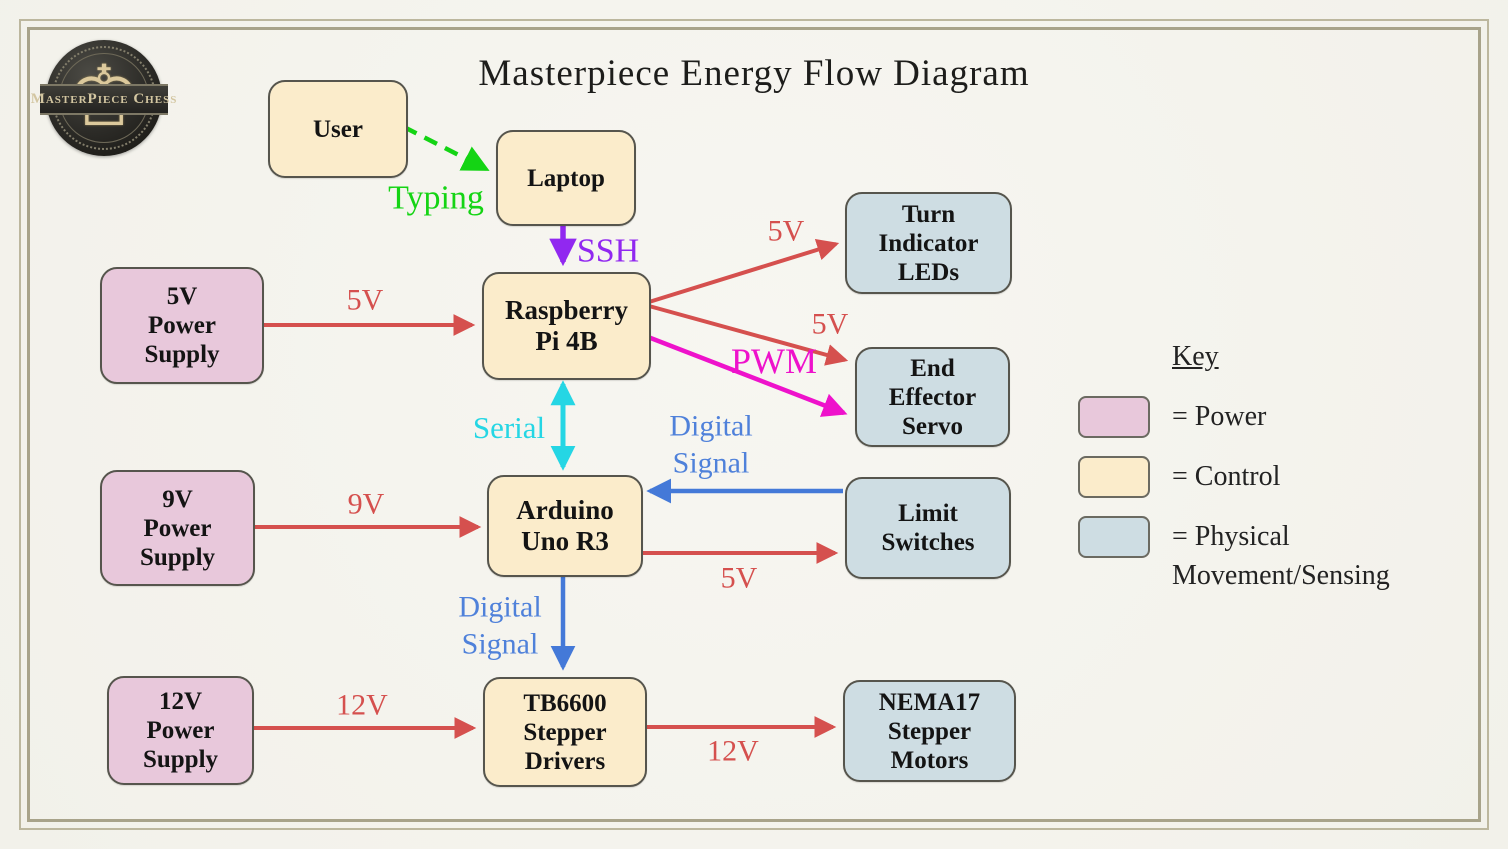 The image size is (1508, 849). I want to click on edge-label-ssh: SSH, so click(608, 251).